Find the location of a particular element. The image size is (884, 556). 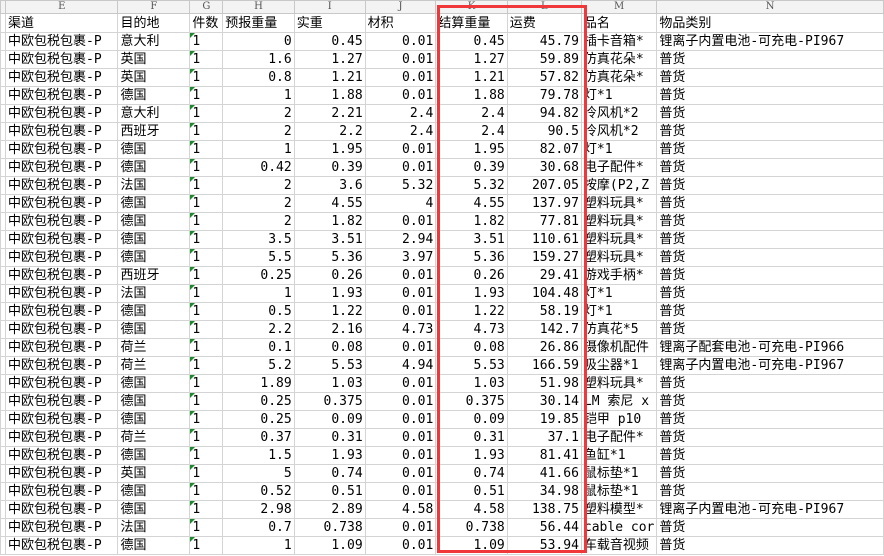

cell-destination: 意大利 is located at coordinates (154, 113).